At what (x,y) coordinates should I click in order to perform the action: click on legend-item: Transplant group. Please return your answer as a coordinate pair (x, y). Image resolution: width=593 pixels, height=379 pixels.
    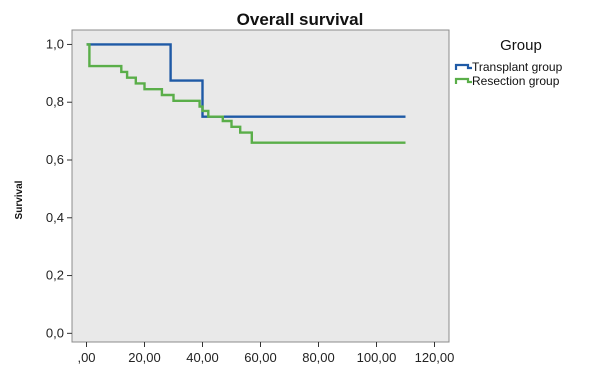
    Looking at the image, I should click on (508, 67).